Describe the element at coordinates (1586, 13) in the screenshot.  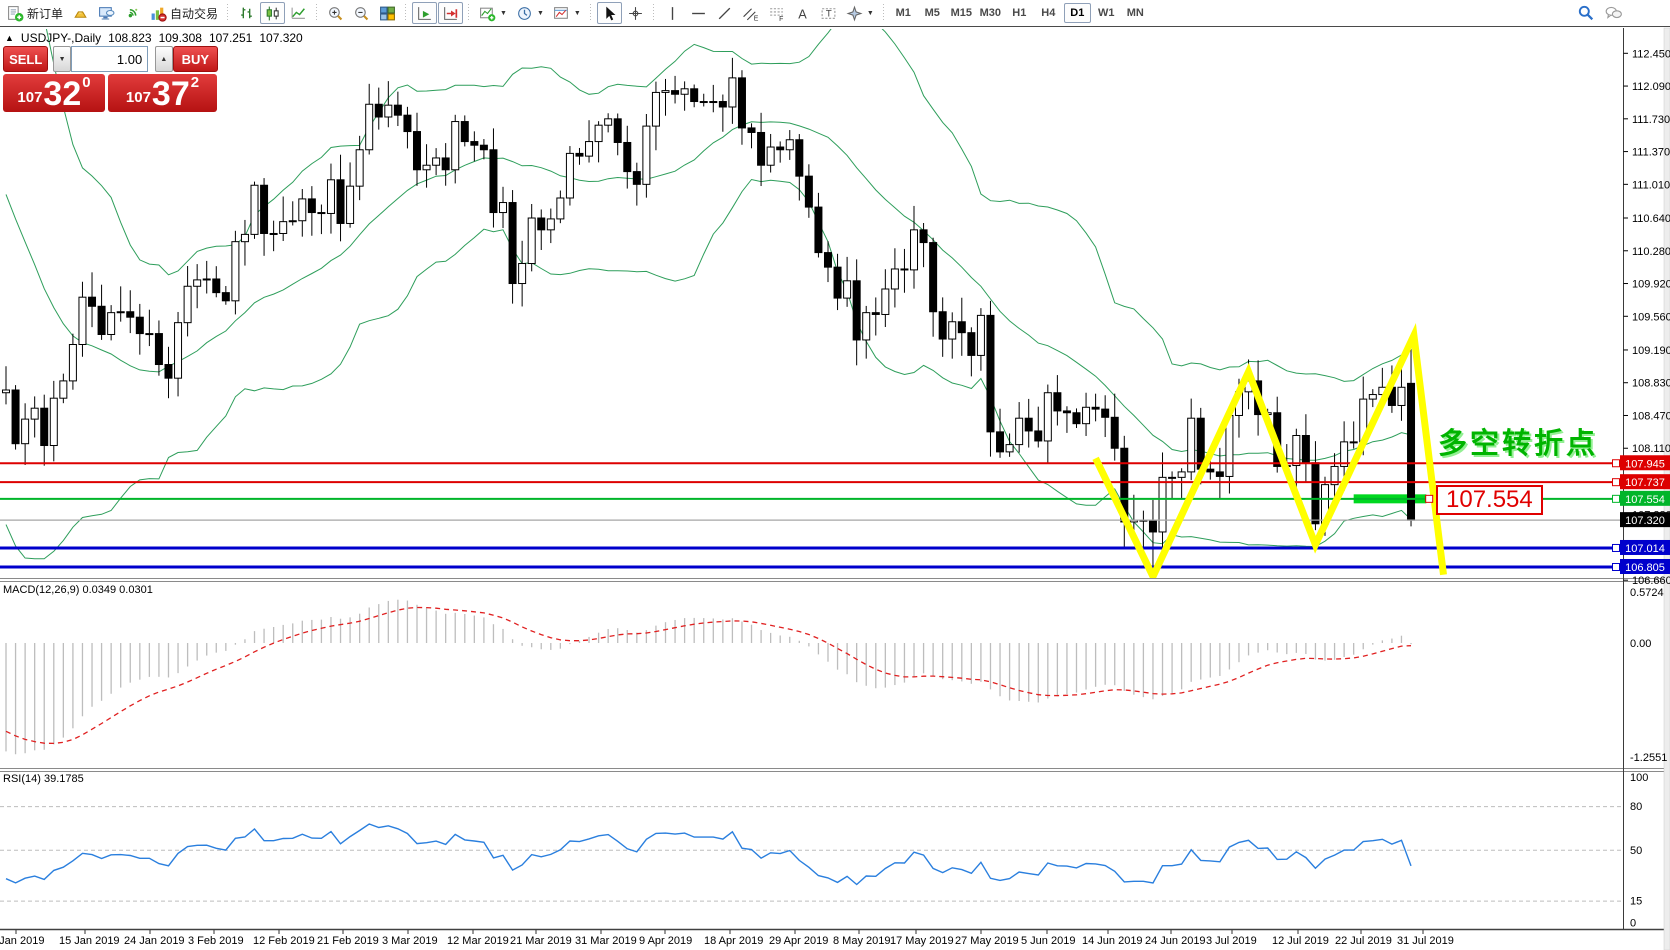
I see `search-button` at that location.